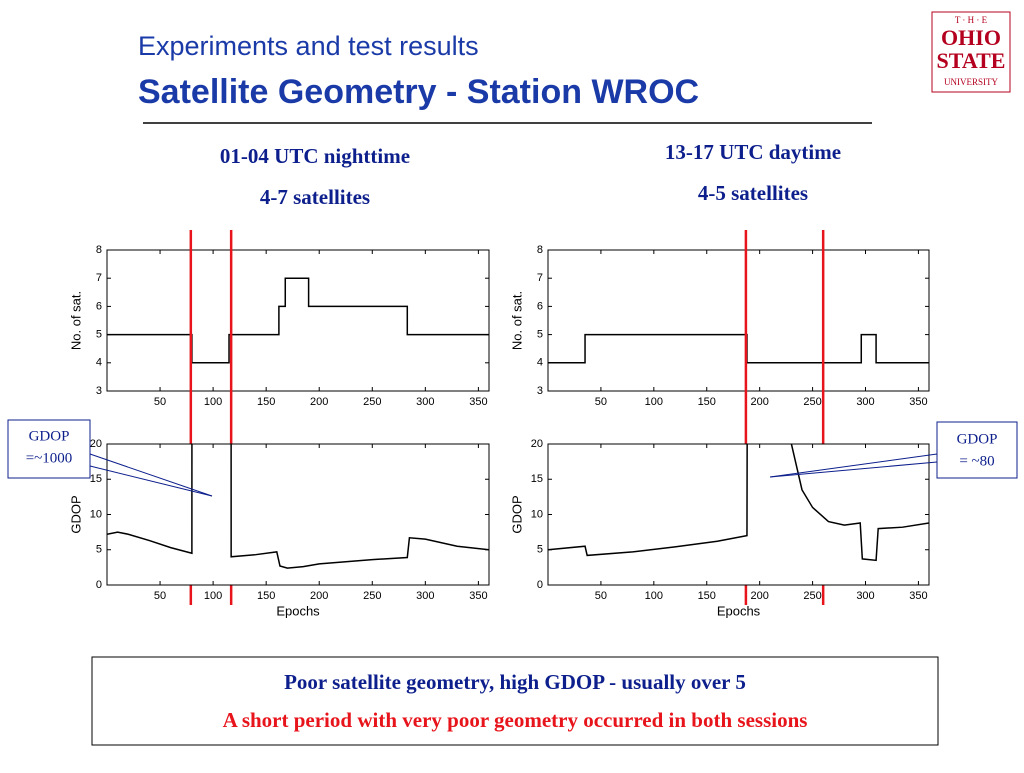  I want to click on logo: T · H · E OHIO STATE UNIVERSITY, so click(971, 52).